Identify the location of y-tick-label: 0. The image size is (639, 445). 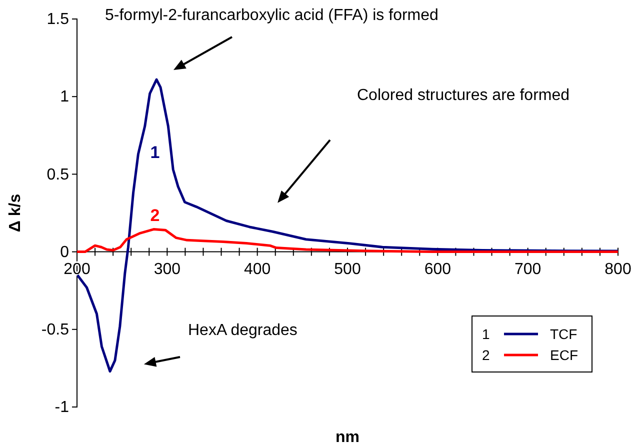
(65, 252).